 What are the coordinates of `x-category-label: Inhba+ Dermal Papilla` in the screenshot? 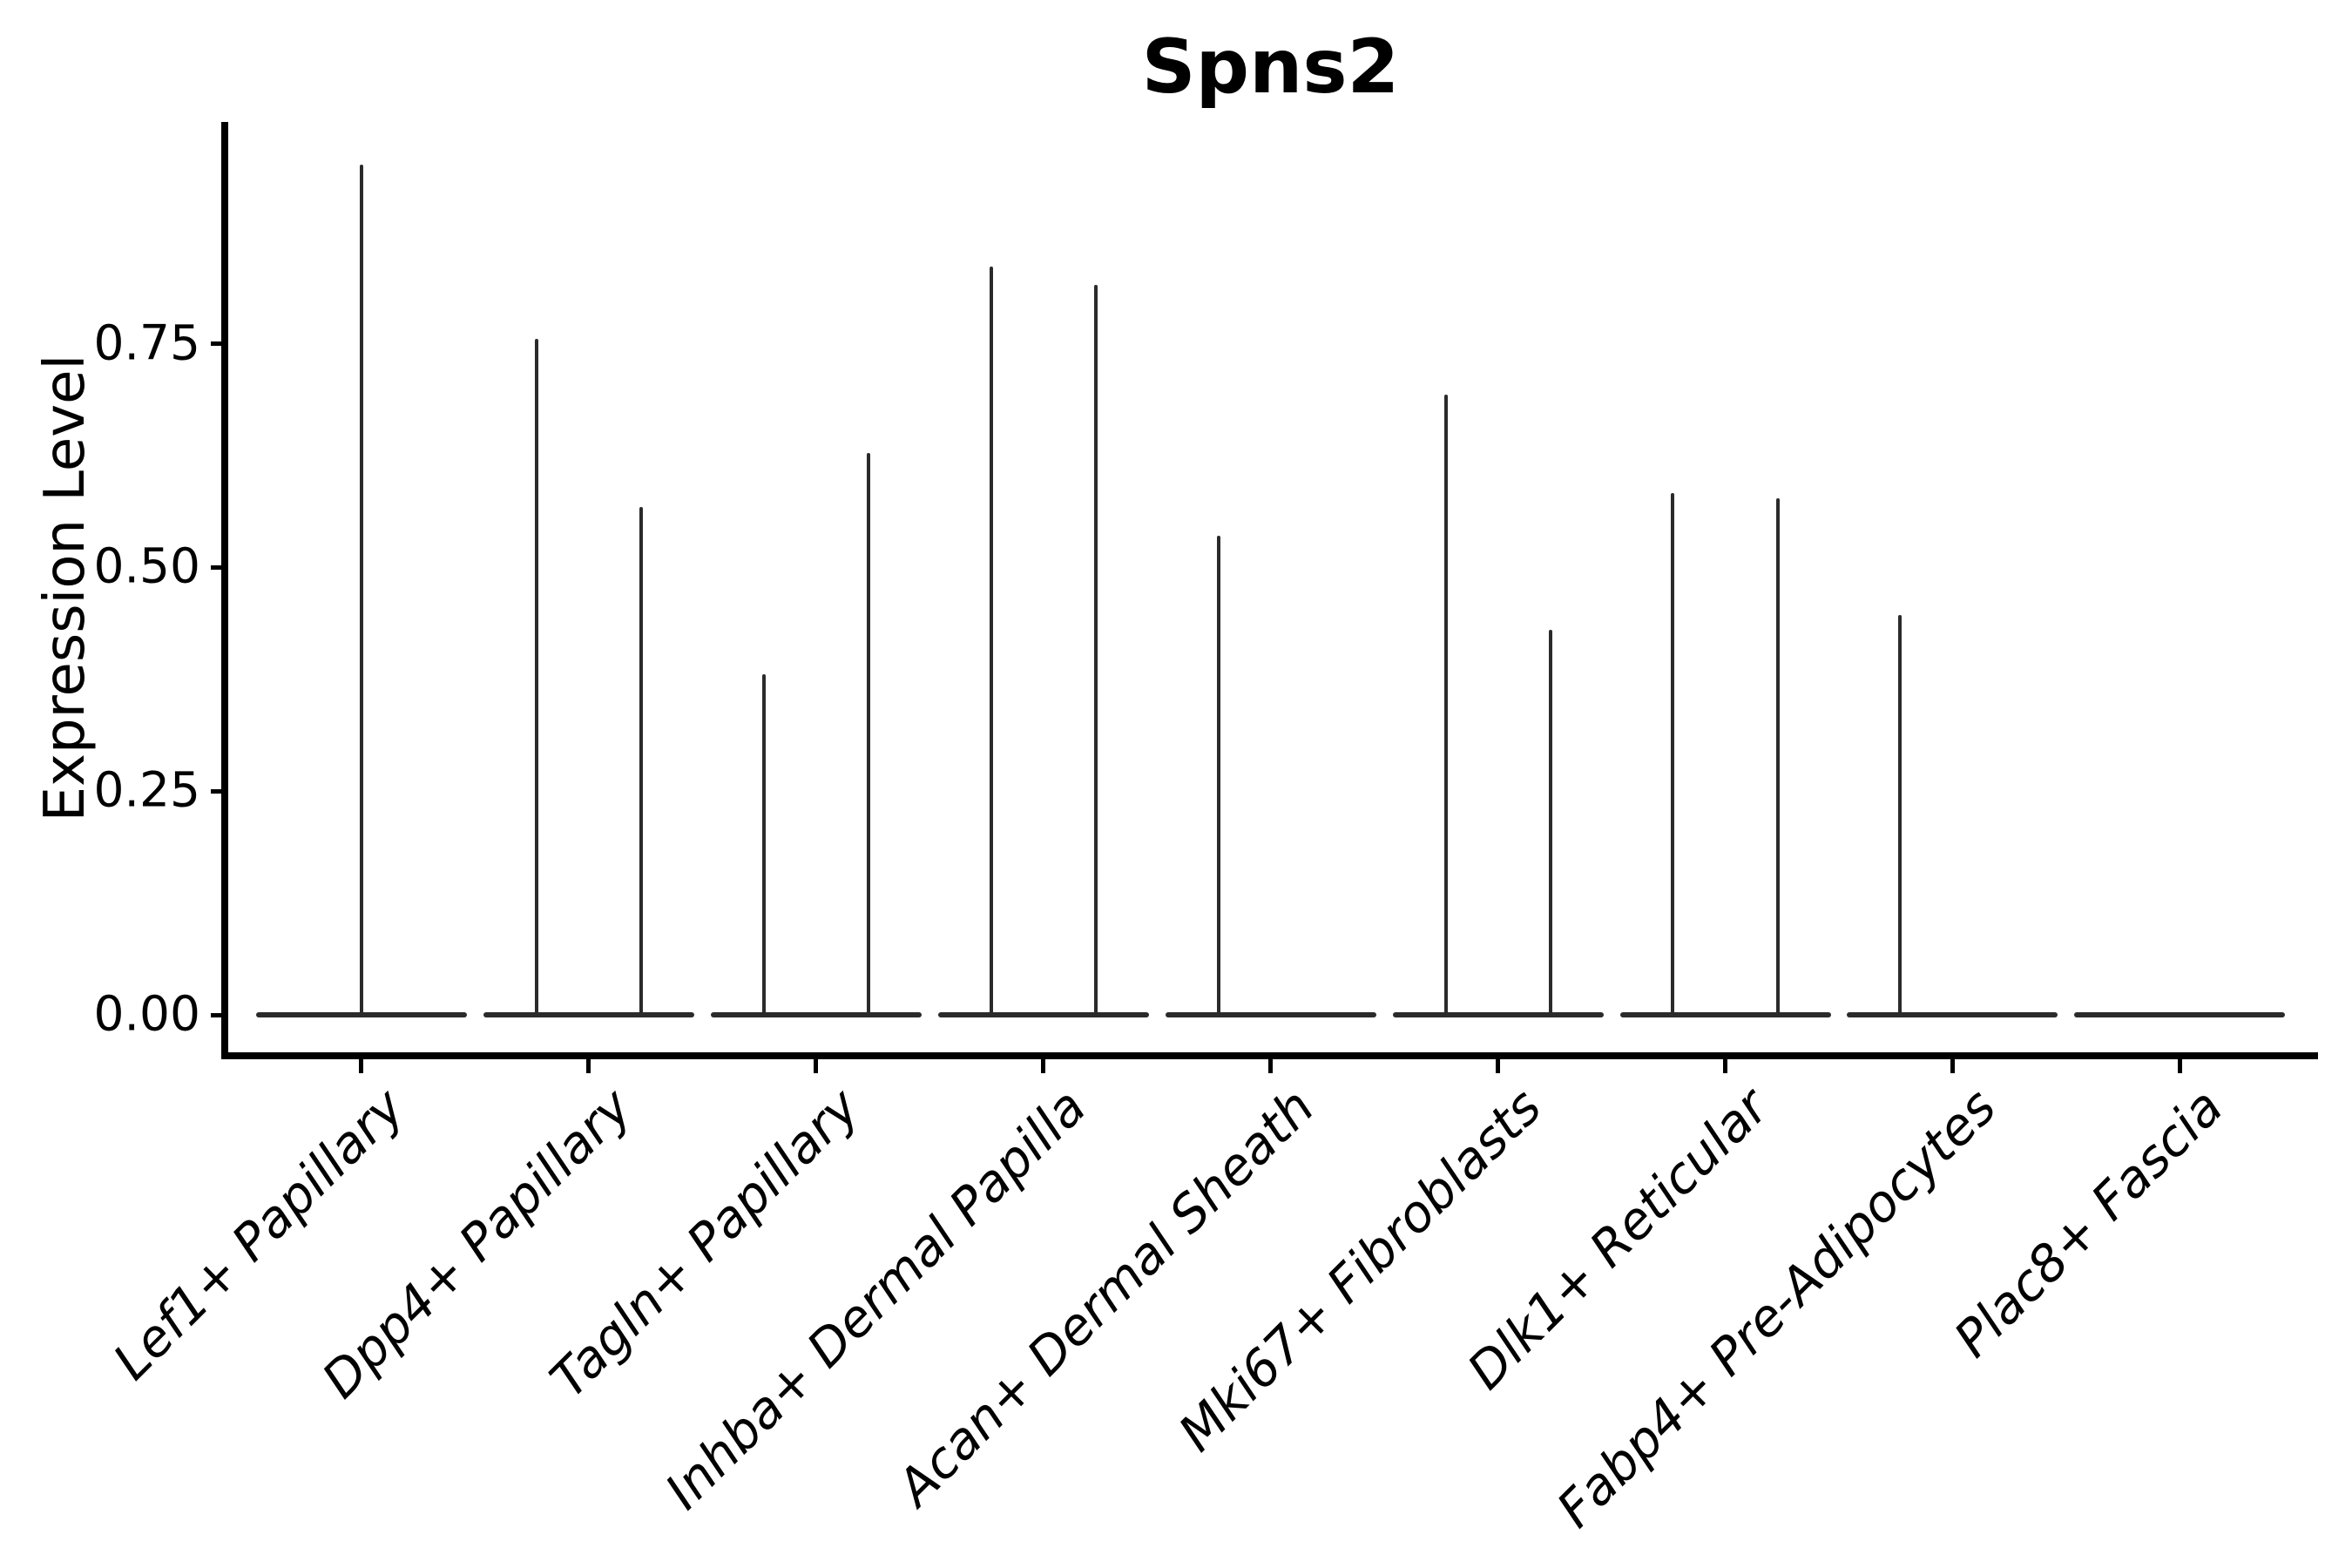 It's located at (875, 1299).